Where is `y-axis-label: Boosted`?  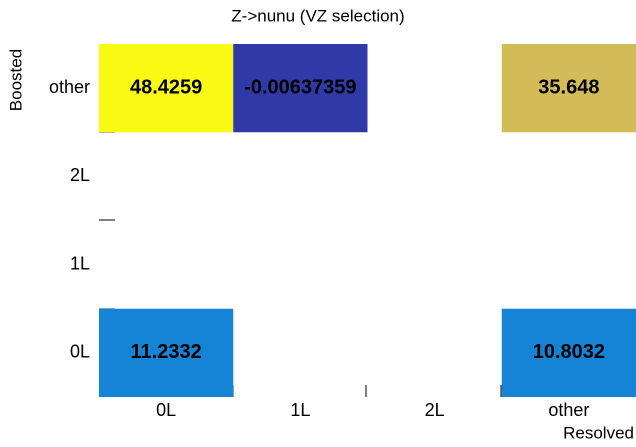 y-axis-label: Boosted is located at coordinates (15, 80).